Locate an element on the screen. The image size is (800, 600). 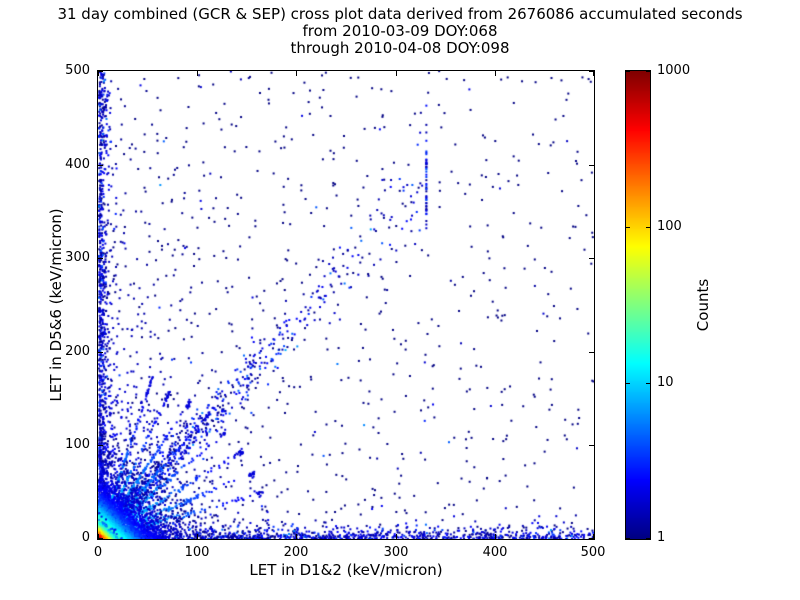
title-line-3: through 2010-04-08 DOY:098 is located at coordinates (400, 48).